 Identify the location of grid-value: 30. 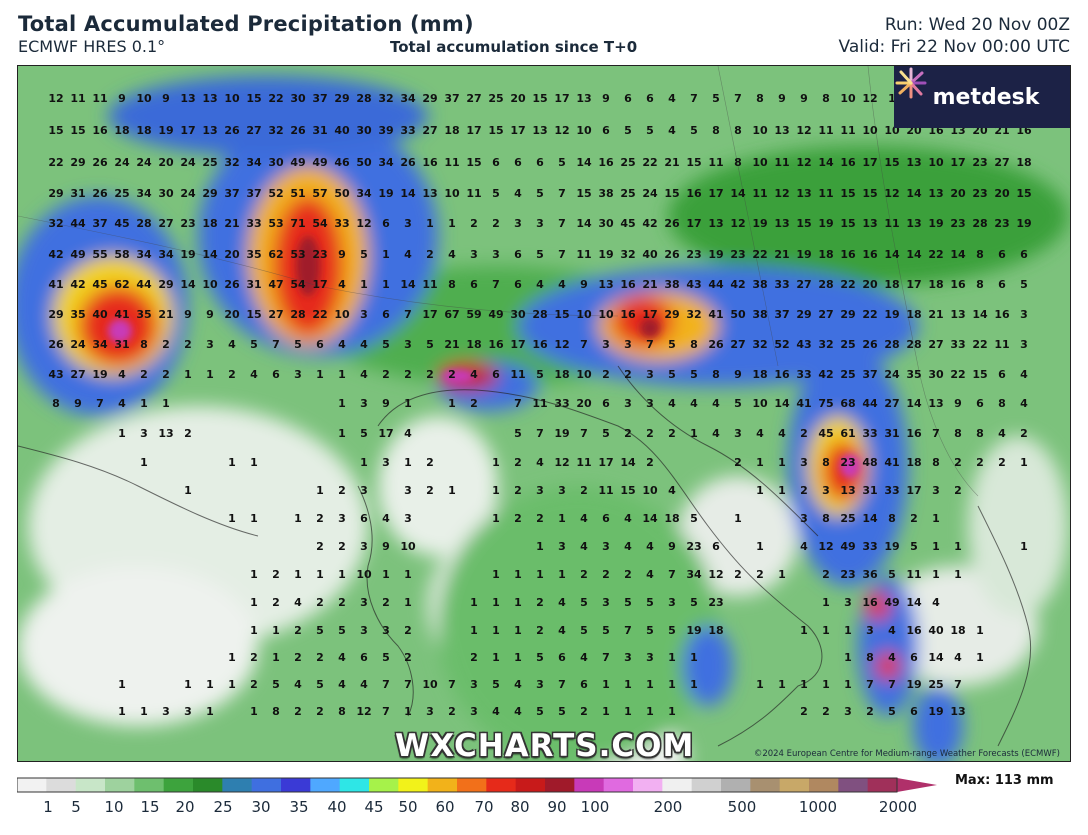
(364, 130).